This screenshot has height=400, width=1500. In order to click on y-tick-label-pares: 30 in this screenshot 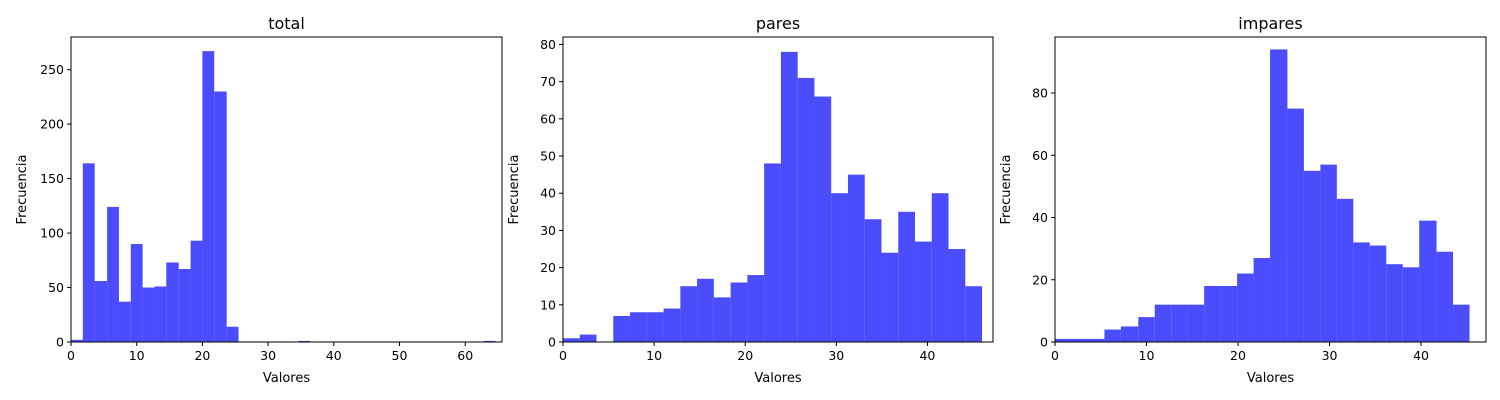, I will do `click(548, 230)`.